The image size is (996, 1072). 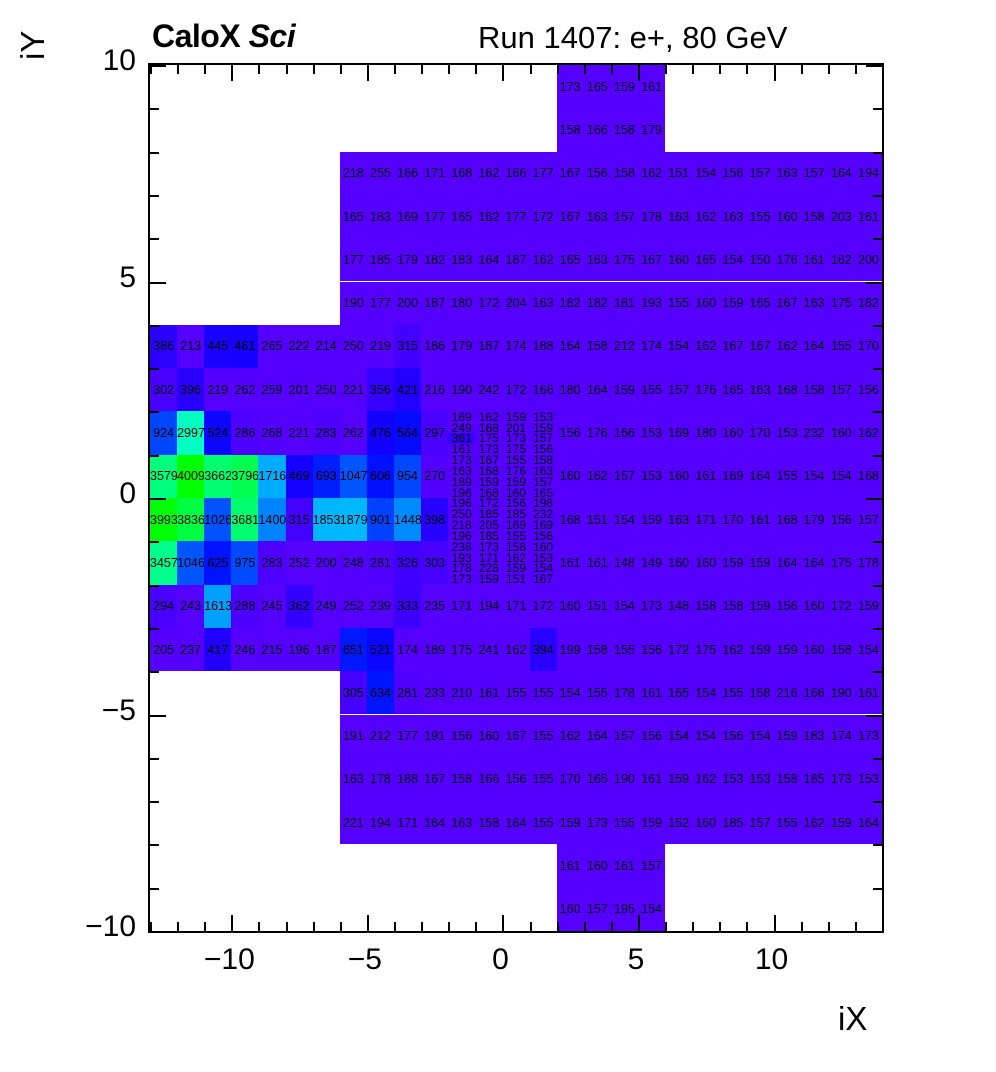 I want to click on heatmap-cell: 1046, so click(x=191, y=563).